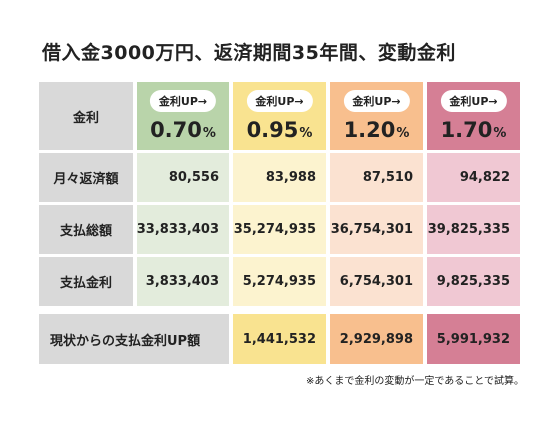 The image size is (560, 430). What do you see at coordinates (468, 229) in the screenshot?
I see `cell-value: 39,825,335` at bounding box center [468, 229].